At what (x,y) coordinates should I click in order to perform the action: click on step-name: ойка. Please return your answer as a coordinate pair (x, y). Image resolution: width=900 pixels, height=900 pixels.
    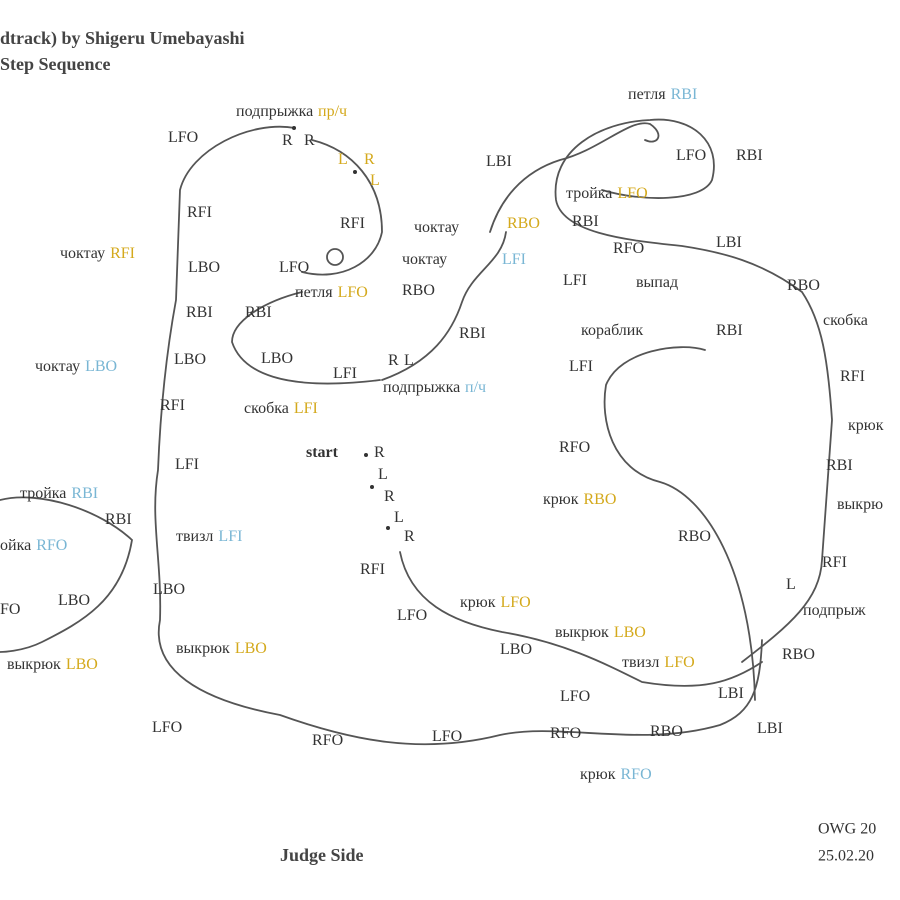
    Looking at the image, I should click on (15, 545).